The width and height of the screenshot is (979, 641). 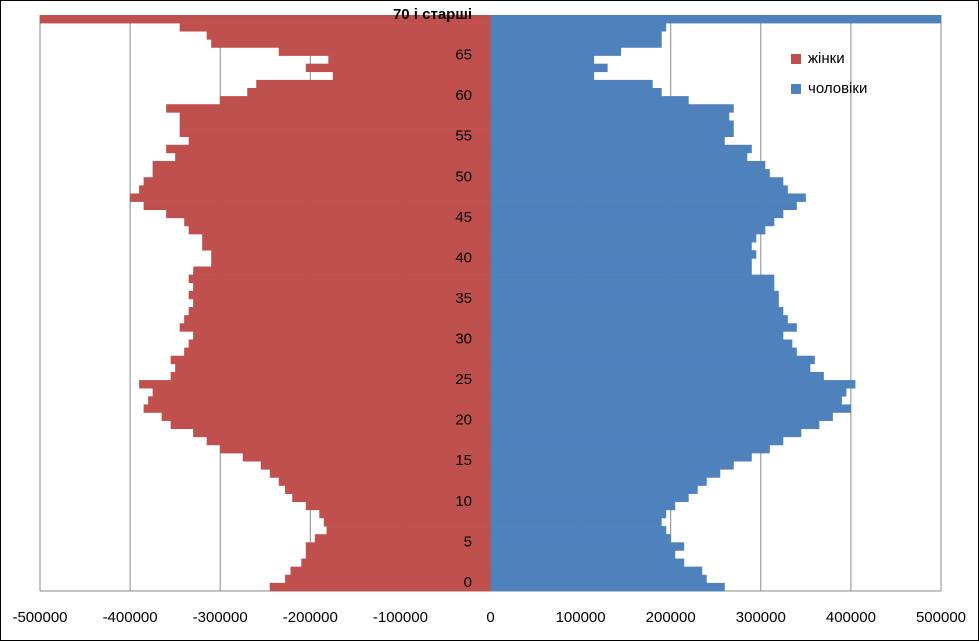 What do you see at coordinates (941, 617) in the screenshot?
I see `x-tick-label: 500000` at bounding box center [941, 617].